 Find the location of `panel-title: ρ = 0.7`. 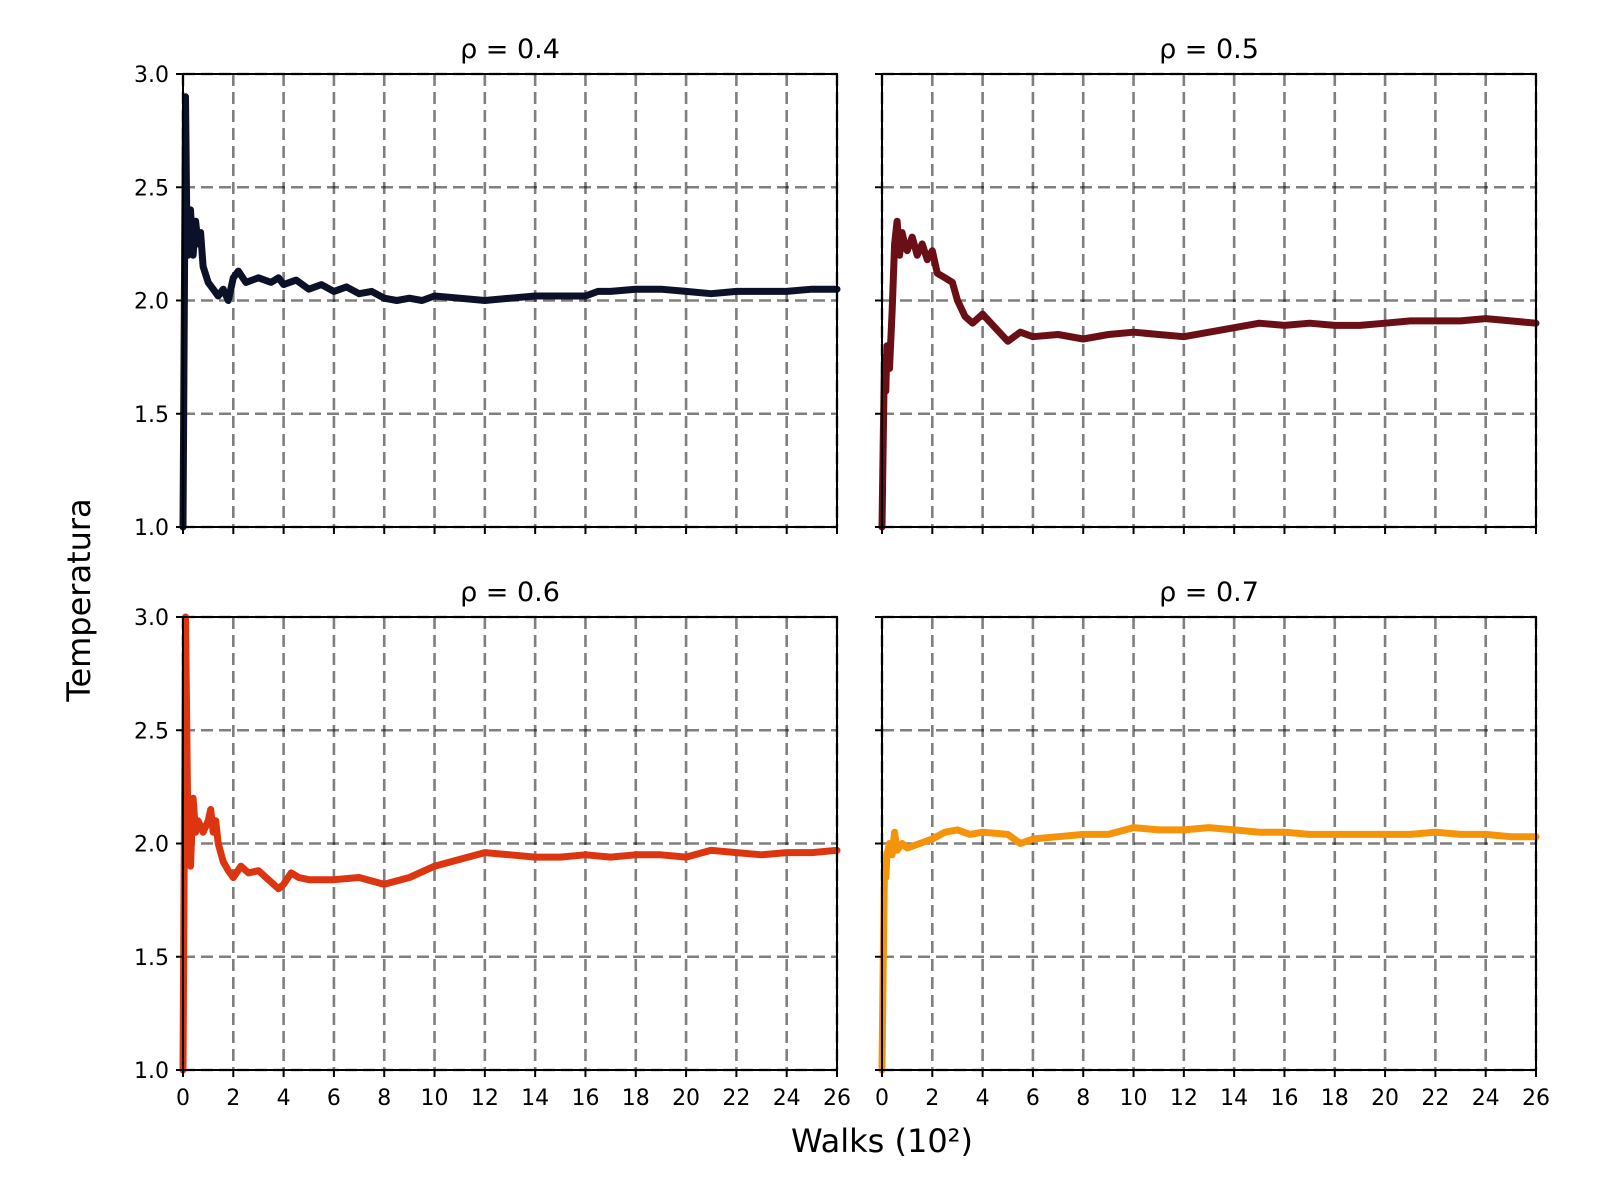

panel-title: ρ = 0.7 is located at coordinates (1209, 592).